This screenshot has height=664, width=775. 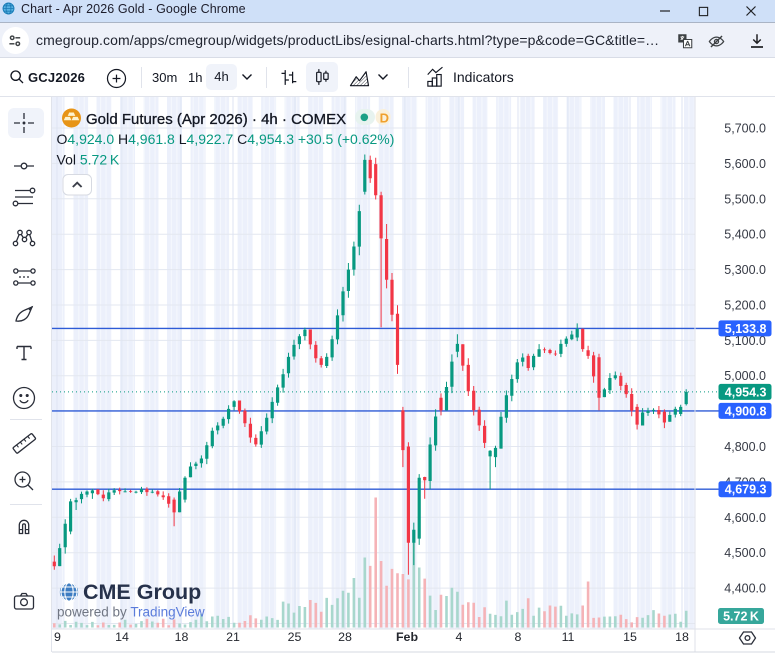 What do you see at coordinates (746, 392) in the screenshot?
I see `svg-text: 4,954.3` at bounding box center [746, 392].